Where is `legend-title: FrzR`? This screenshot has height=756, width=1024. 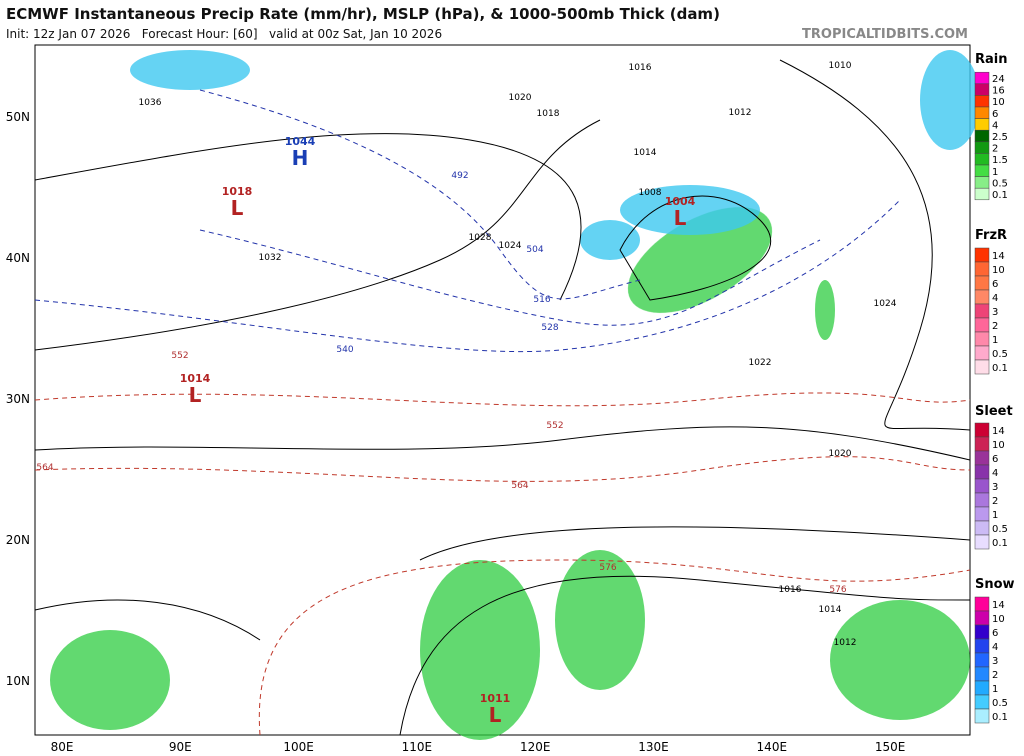 legend-title: FrzR is located at coordinates (991, 235).